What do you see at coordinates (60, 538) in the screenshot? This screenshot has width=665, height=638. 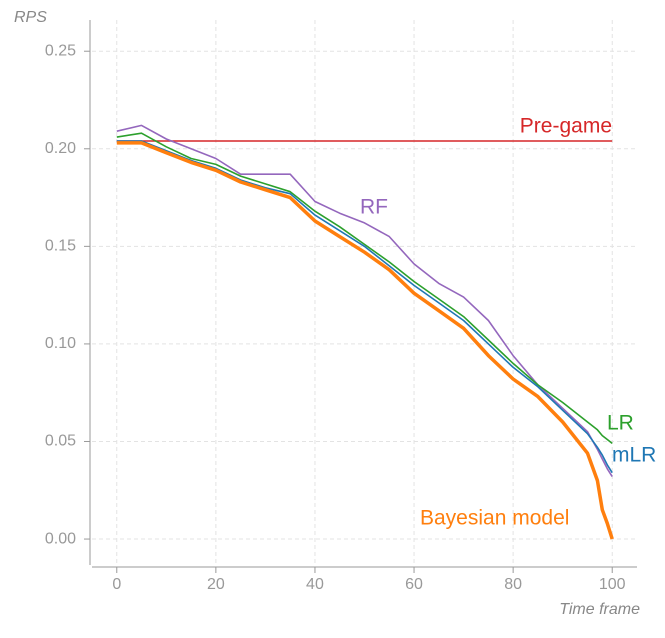 I see `y-tick-label: 0.00` at bounding box center [60, 538].